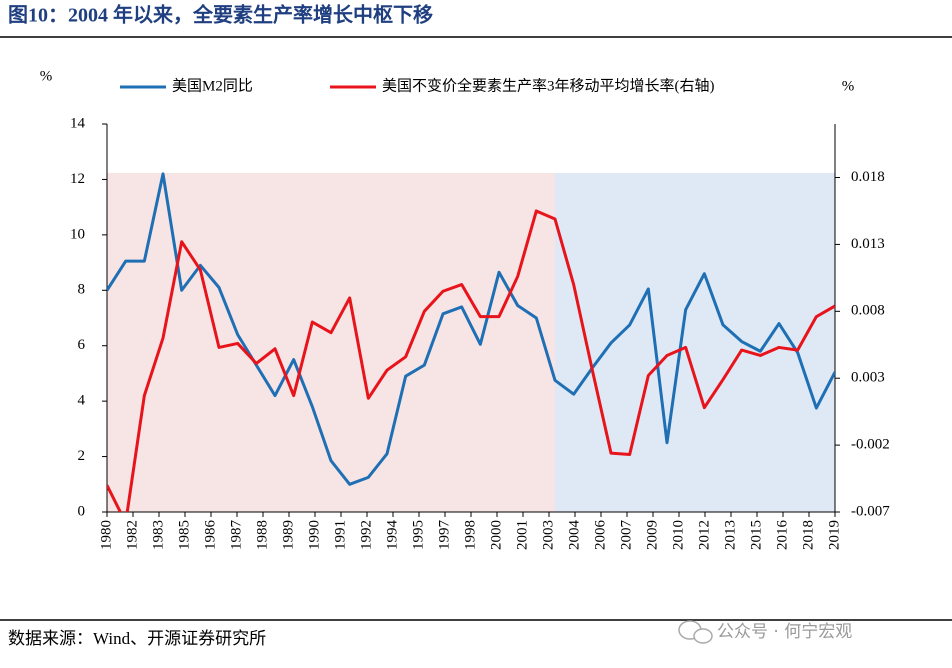 Image resolution: width=952 pixels, height=668 pixels. What do you see at coordinates (212, 85) in the screenshot?
I see `legend-label: 美国M2同比` at bounding box center [212, 85].